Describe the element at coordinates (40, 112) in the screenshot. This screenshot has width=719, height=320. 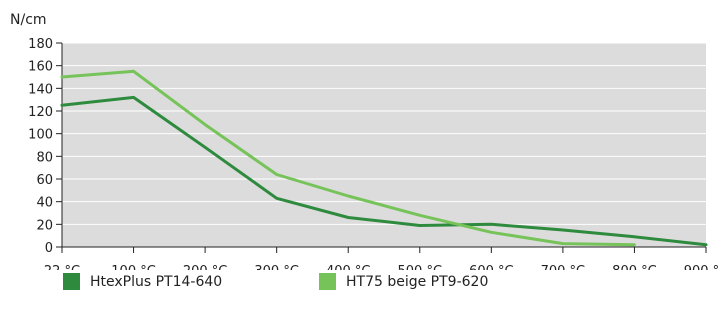
I see `y-tick-label: 120` at that location.